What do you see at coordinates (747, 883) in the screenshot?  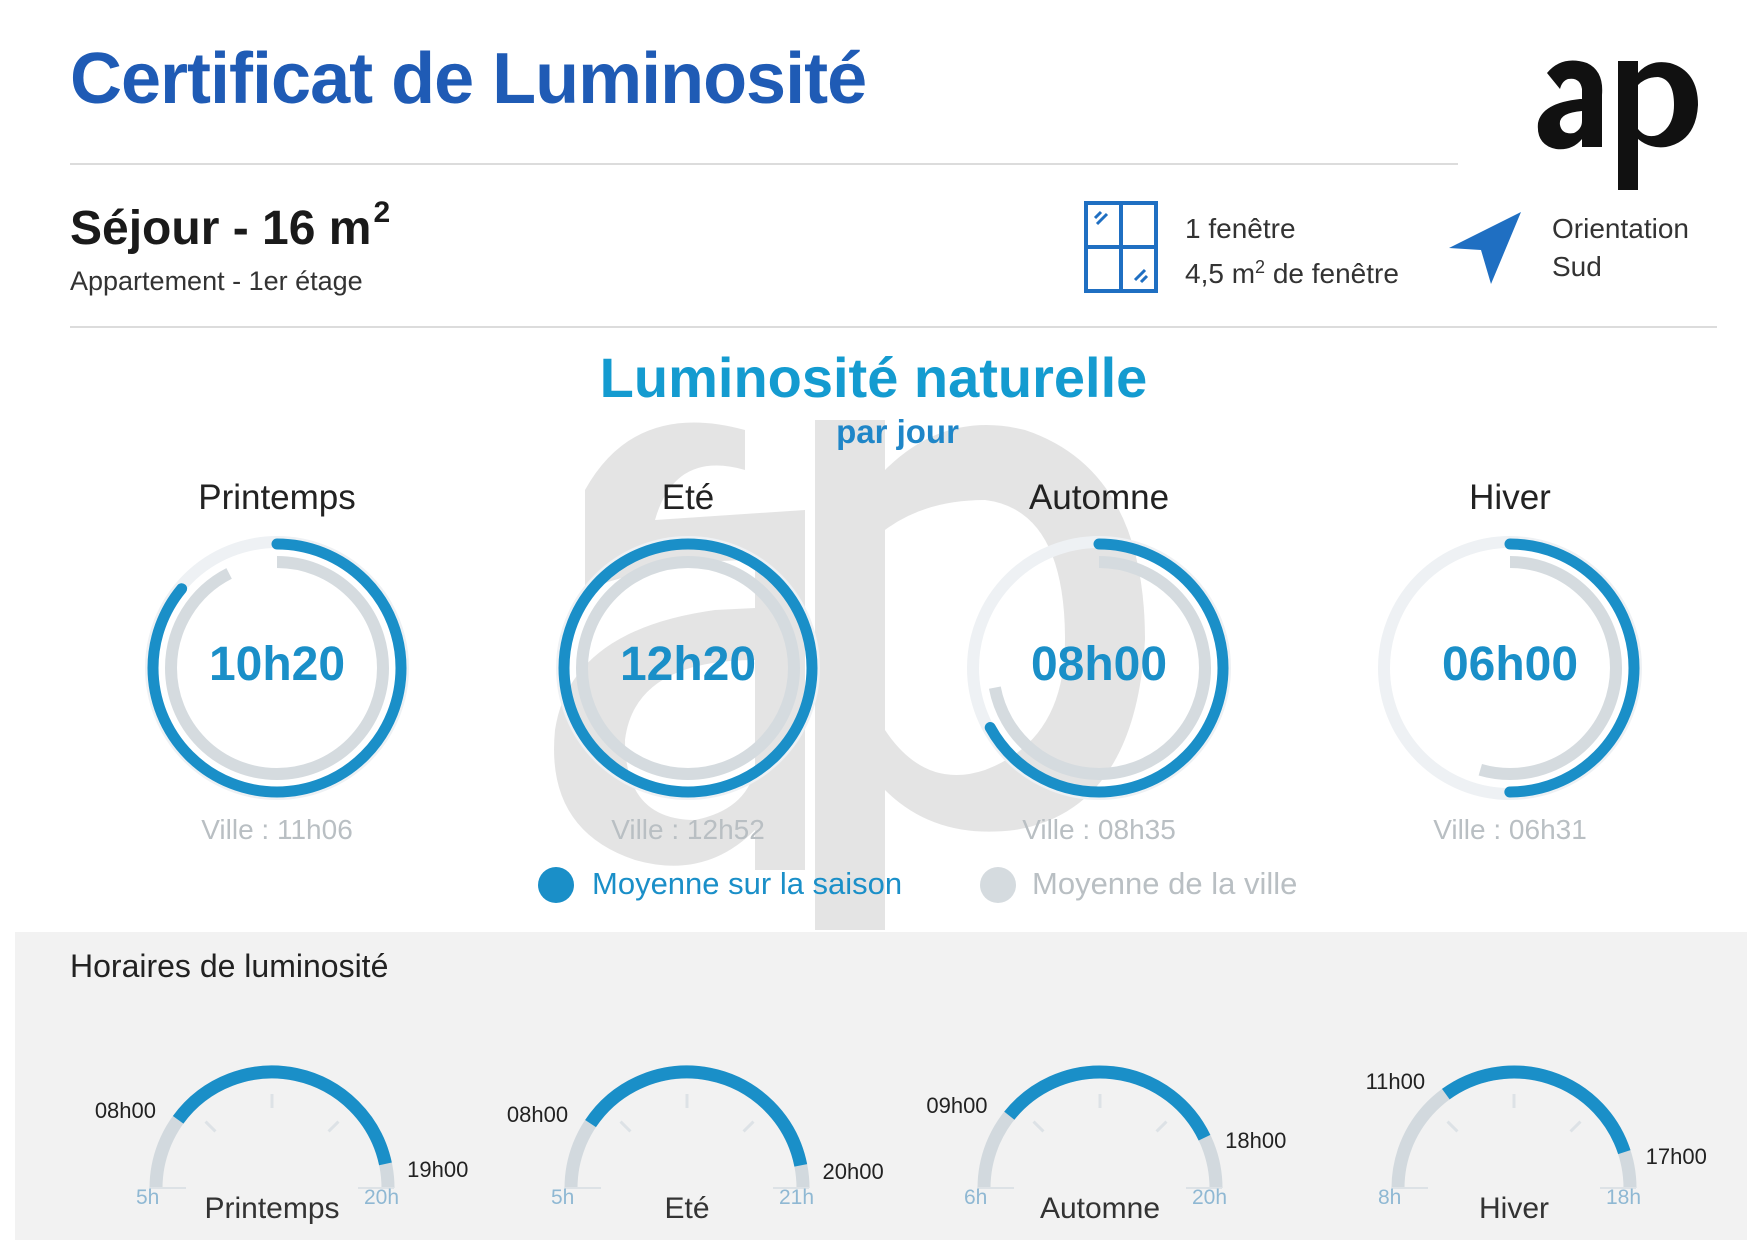 I see `legend-season-label: Moyenne sur la saison` at bounding box center [747, 883].